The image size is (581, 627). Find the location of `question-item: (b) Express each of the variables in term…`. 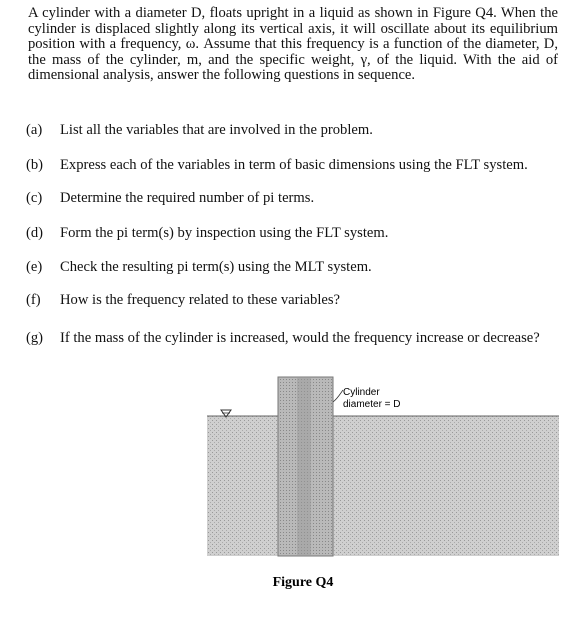

question-item: (b) Express each of the variables in term… is located at coordinates (277, 165).